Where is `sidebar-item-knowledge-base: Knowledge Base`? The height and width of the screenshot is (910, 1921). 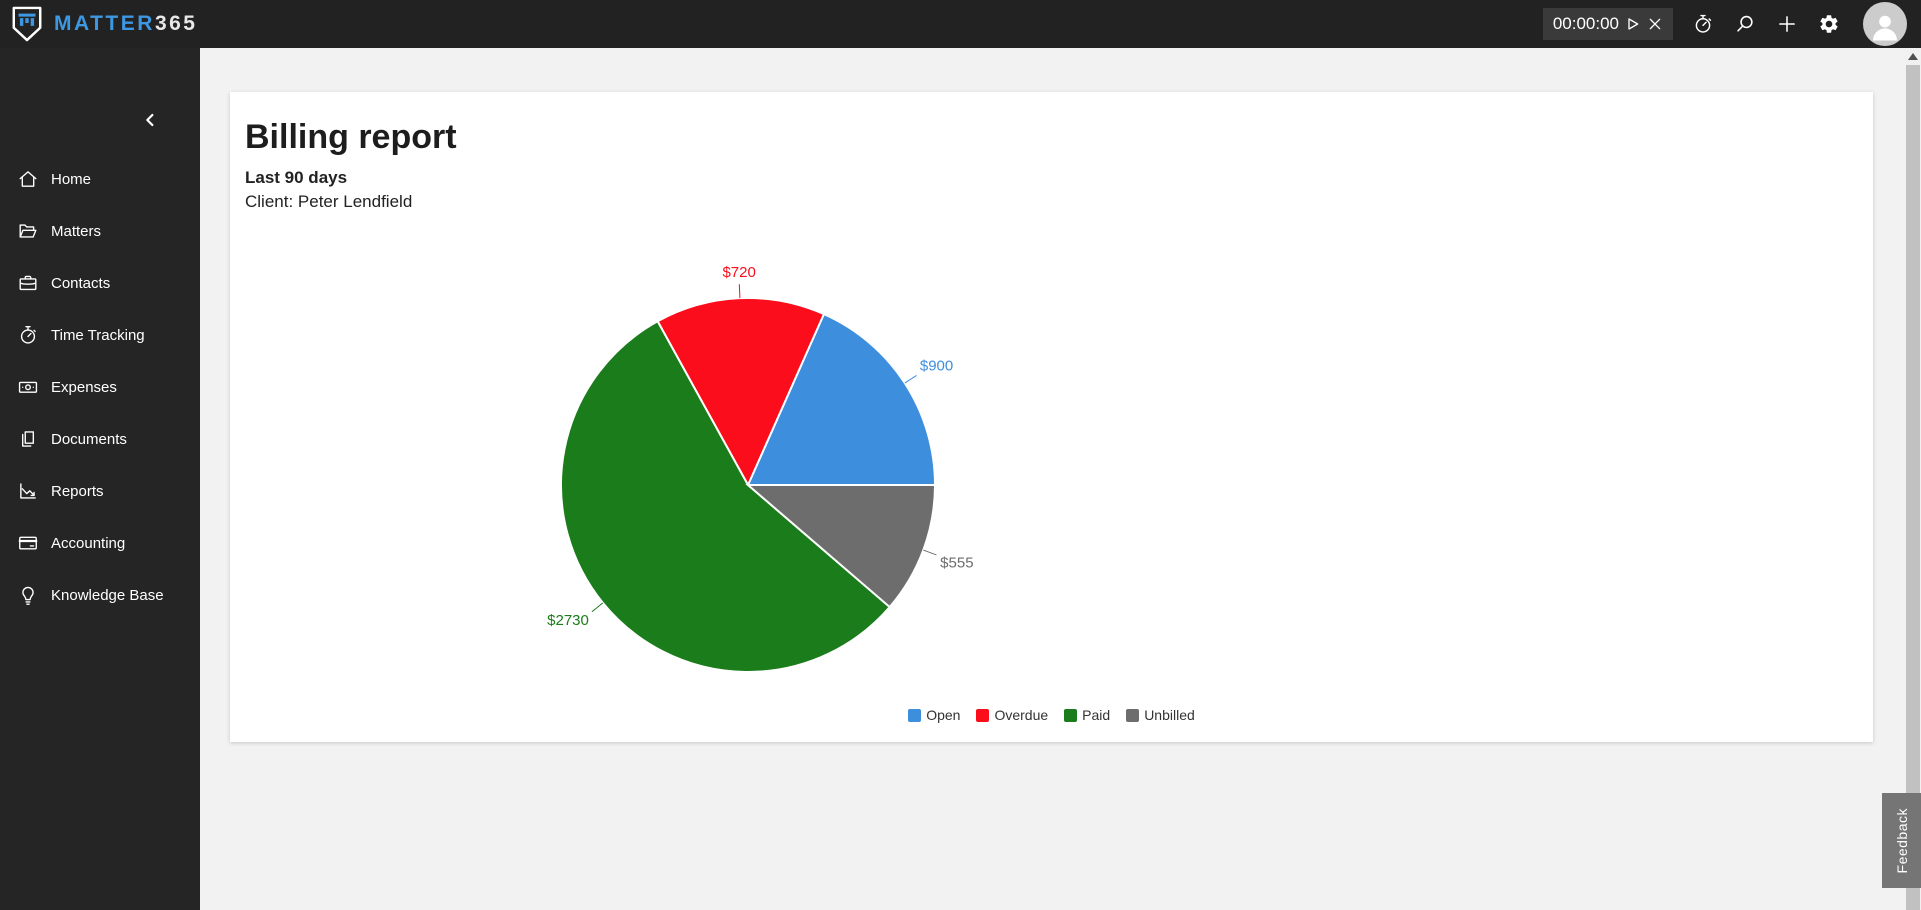
sidebar-item-knowledge-base: Knowledge Base is located at coordinates (100, 595).